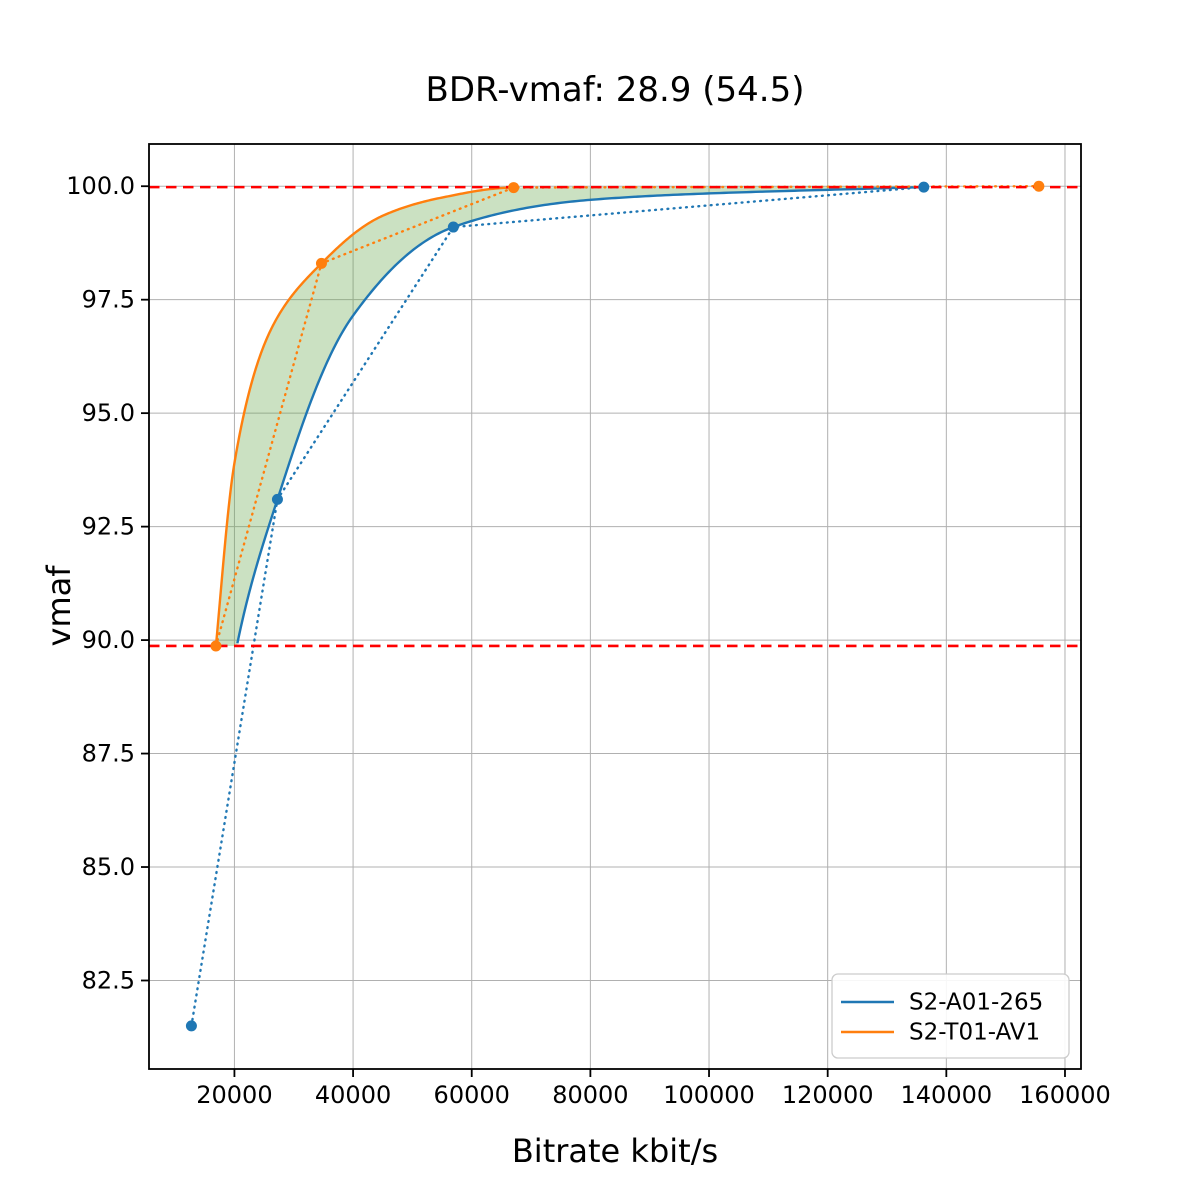 The height and width of the screenshot is (1200, 1200). What do you see at coordinates (100, 186) in the screenshot?
I see `y-tick-label: 100.0` at bounding box center [100, 186].